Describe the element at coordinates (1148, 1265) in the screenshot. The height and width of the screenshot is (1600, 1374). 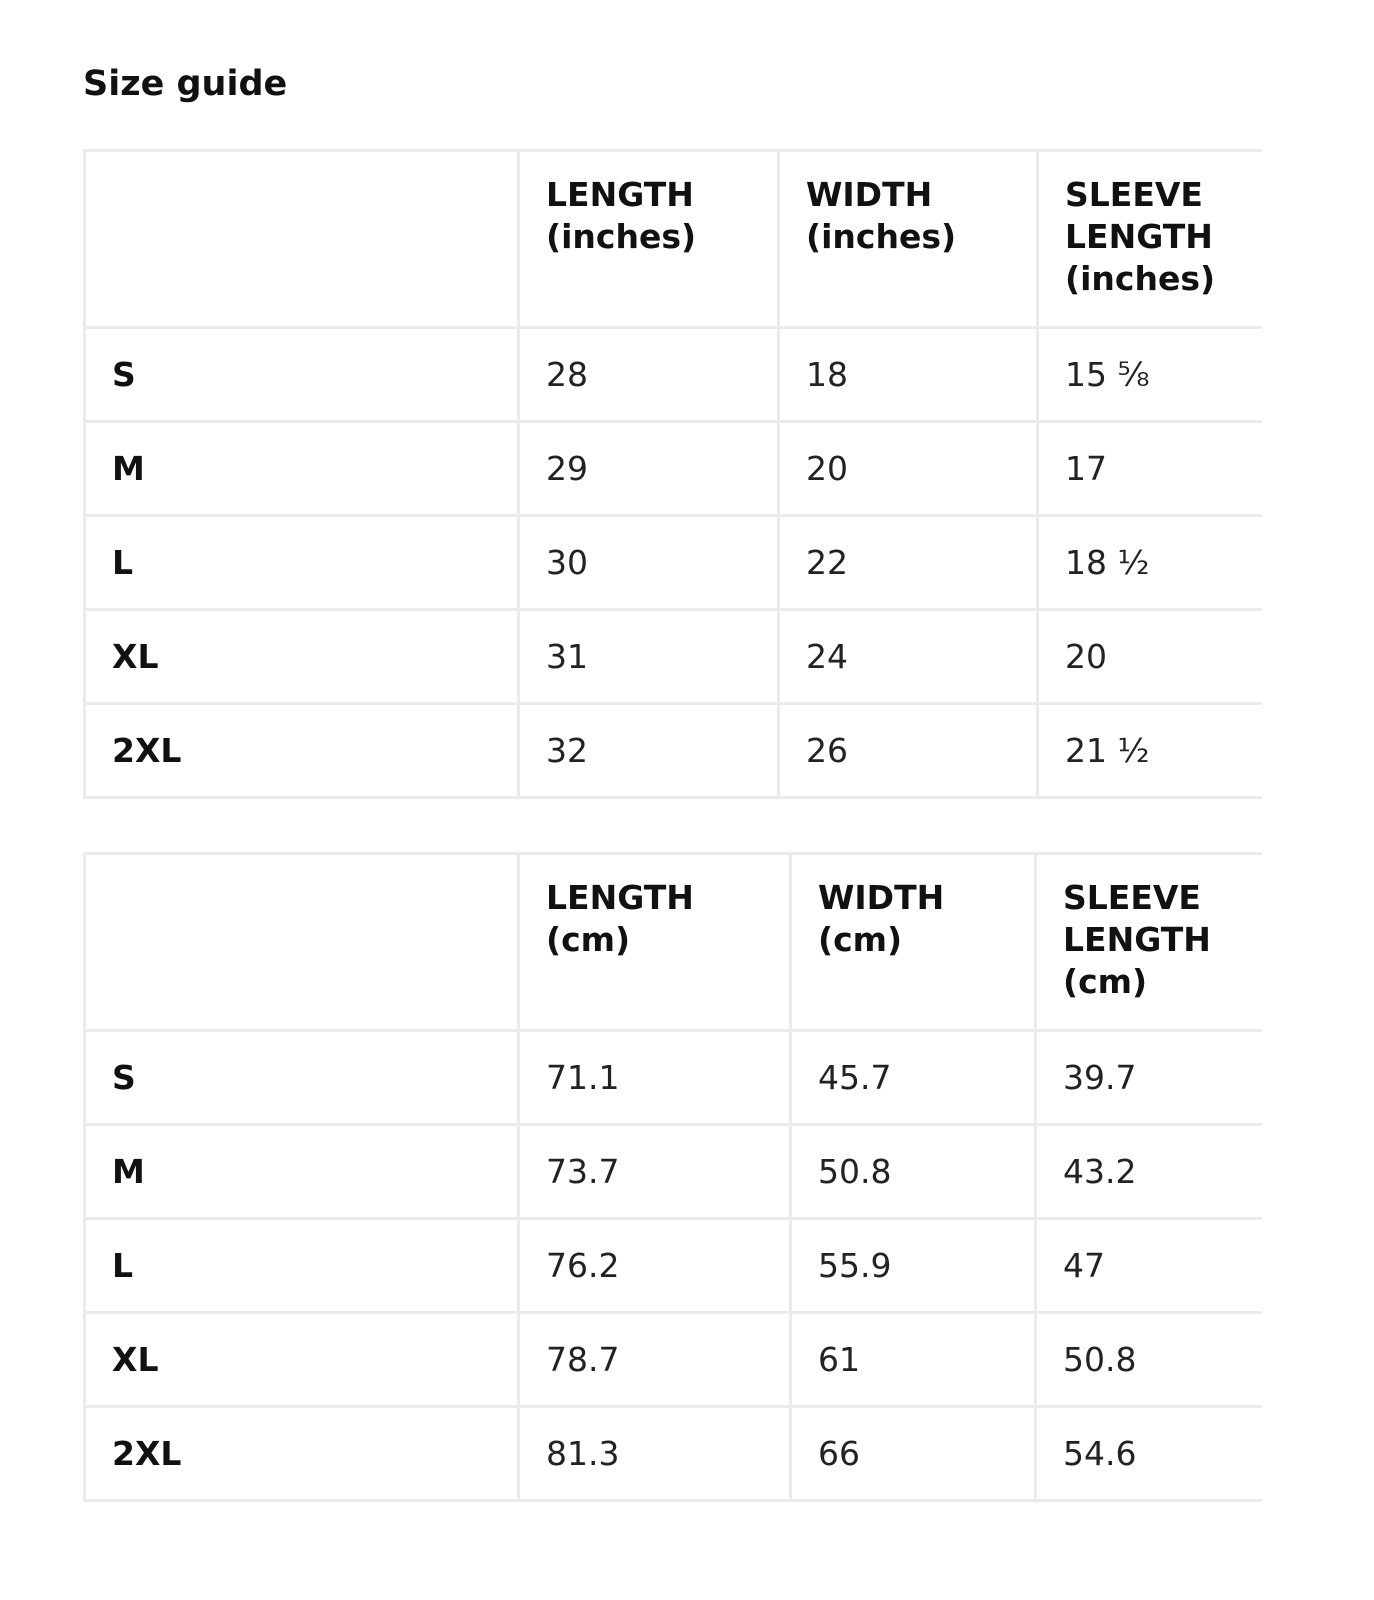
I see `sleeve-length-cell: 47` at that location.